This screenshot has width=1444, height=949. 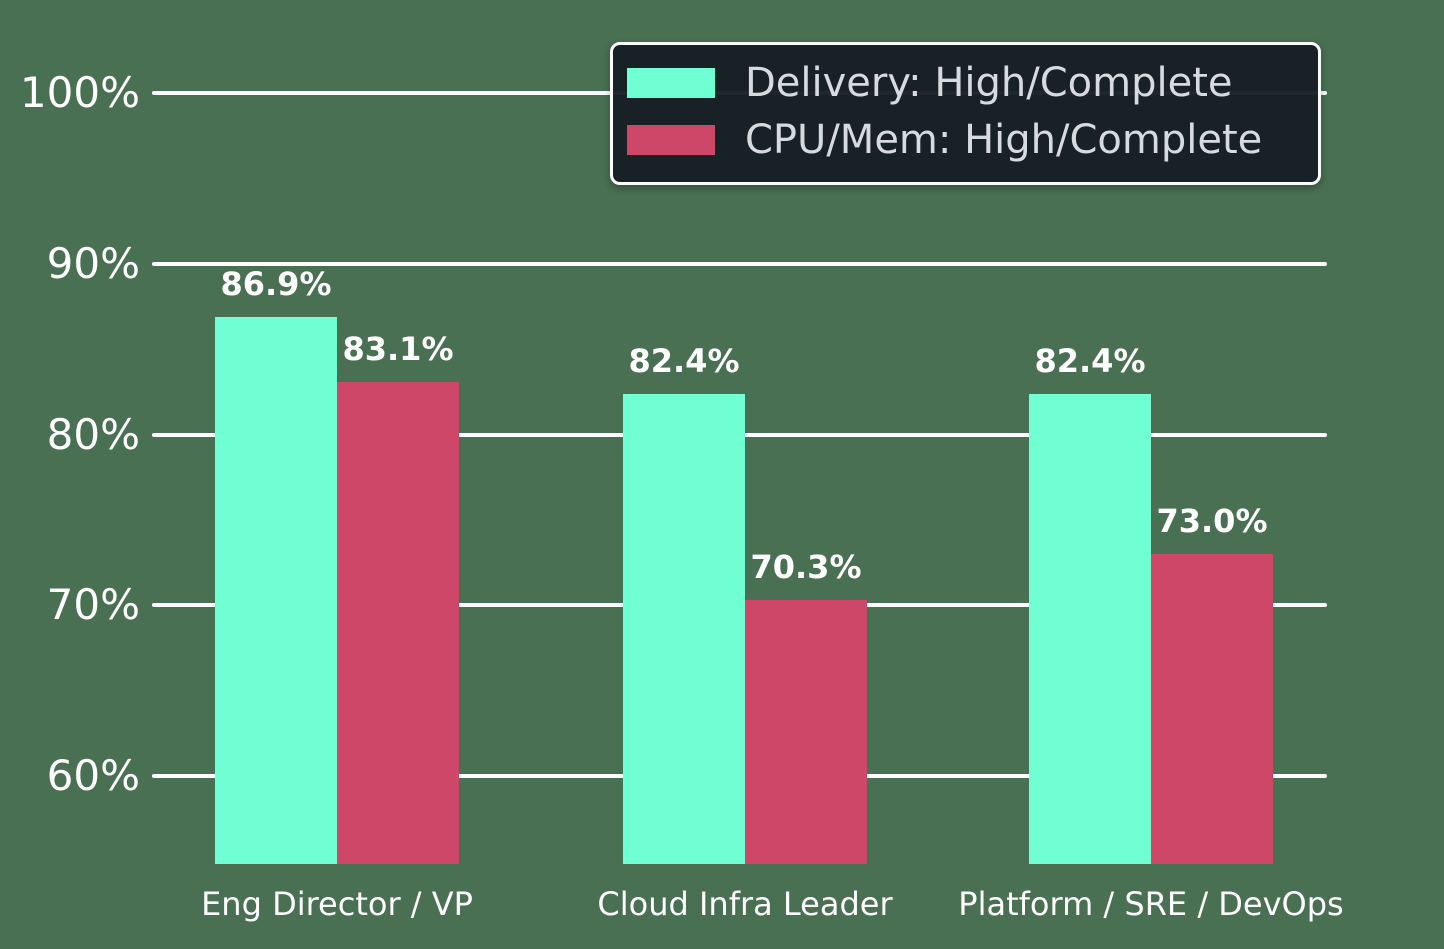 What do you see at coordinates (806, 567) in the screenshot?
I see `bar-value-label: 70.3%` at bounding box center [806, 567].